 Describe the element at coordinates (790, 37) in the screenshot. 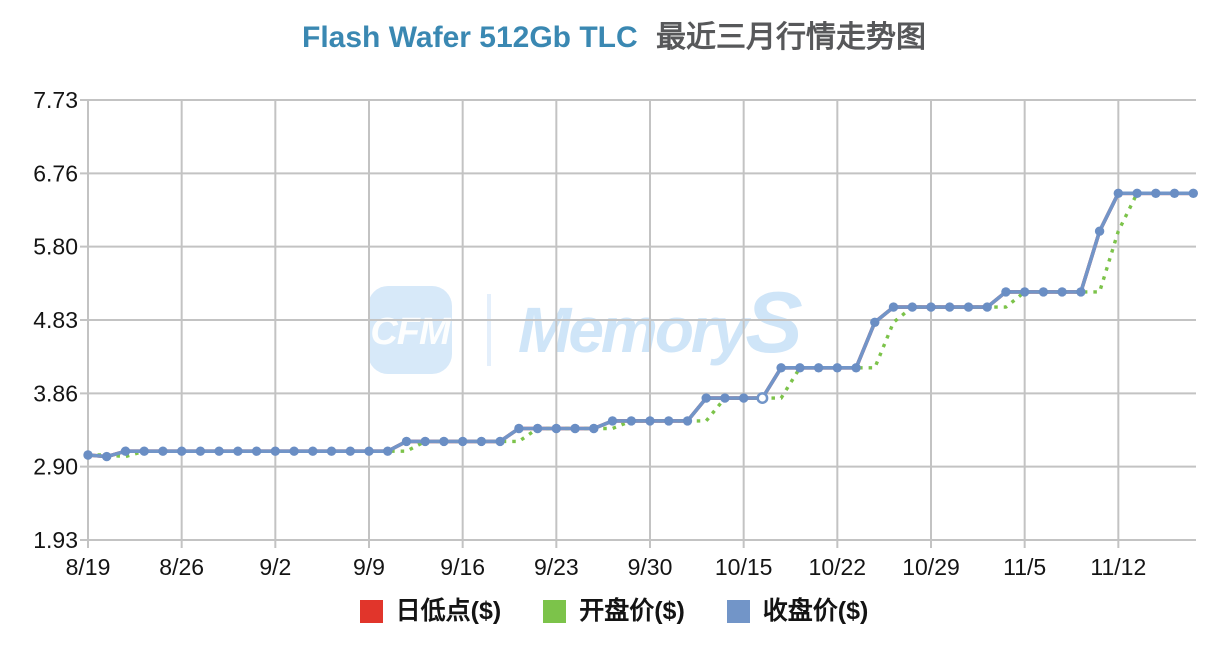

I see `chart-title-suffix: 最近三月行情走势图` at that location.